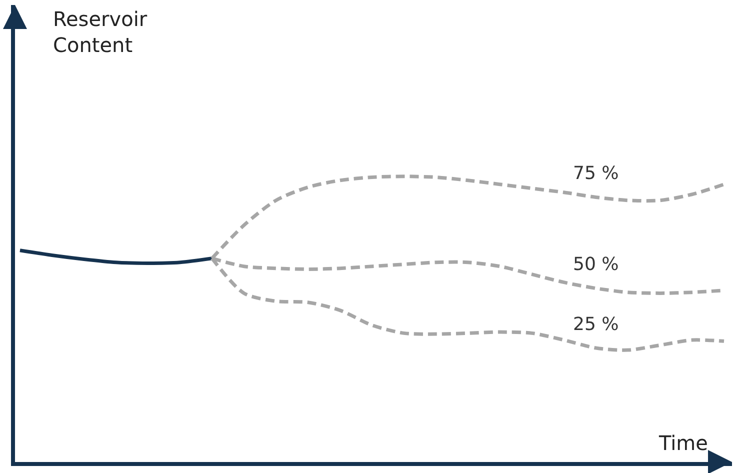  I want to click on text: Reservoir Content, so click(100, 32).